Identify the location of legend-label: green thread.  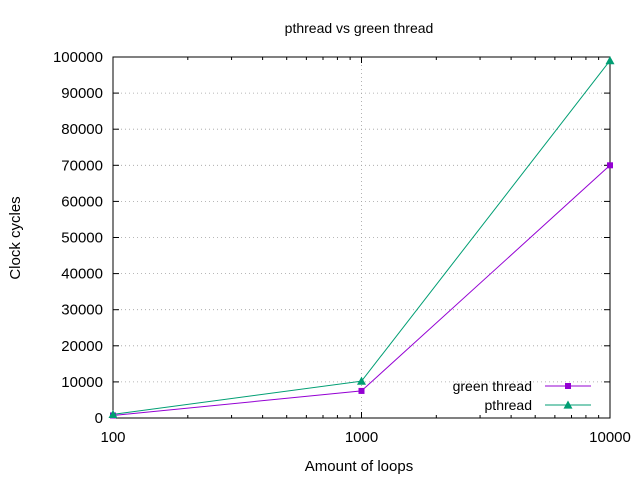
(492, 386).